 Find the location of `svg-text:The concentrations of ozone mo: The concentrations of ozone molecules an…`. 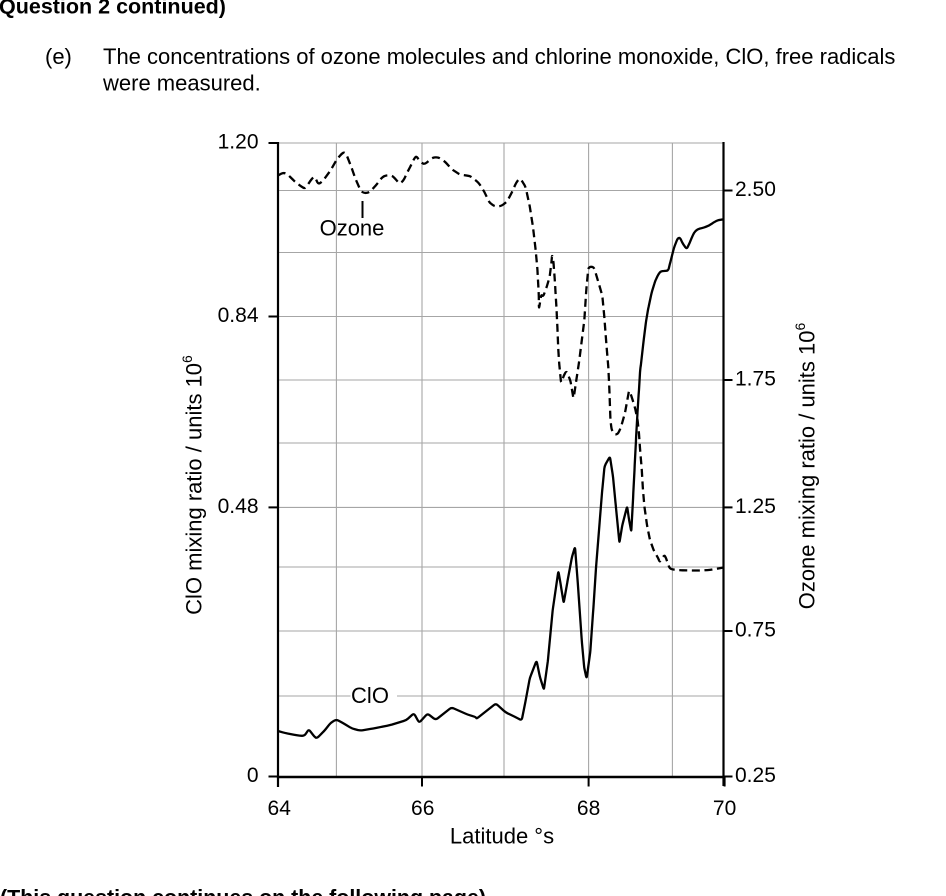

svg-text:The concentrations of ozone mo: The concentrations of ozone molecules an… is located at coordinates (499, 56).